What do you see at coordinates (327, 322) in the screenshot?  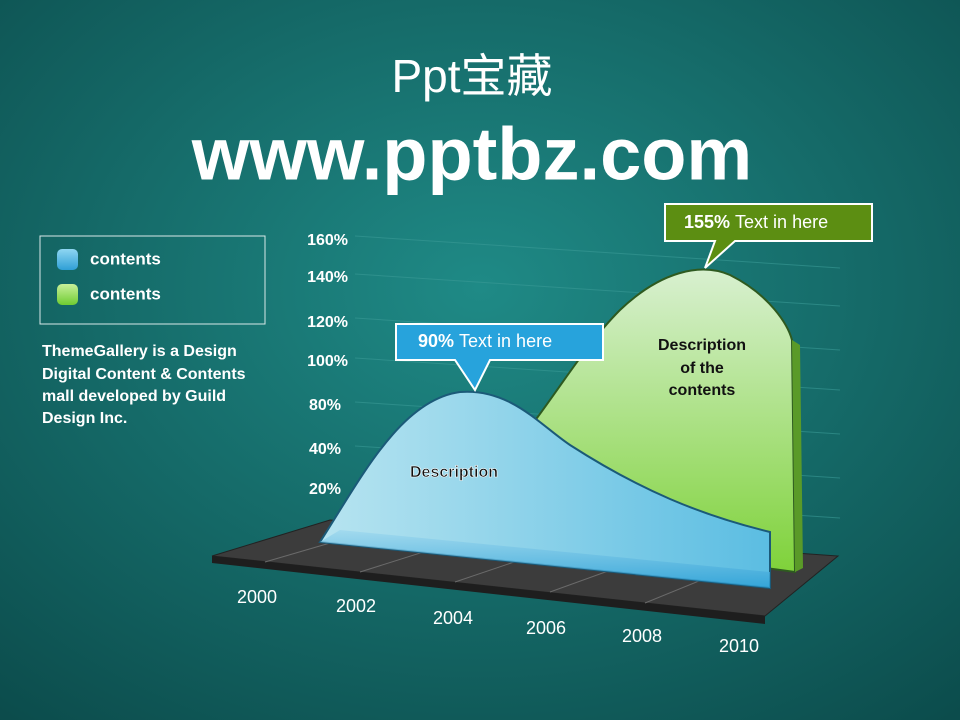 I see `y-label: 120%` at bounding box center [327, 322].